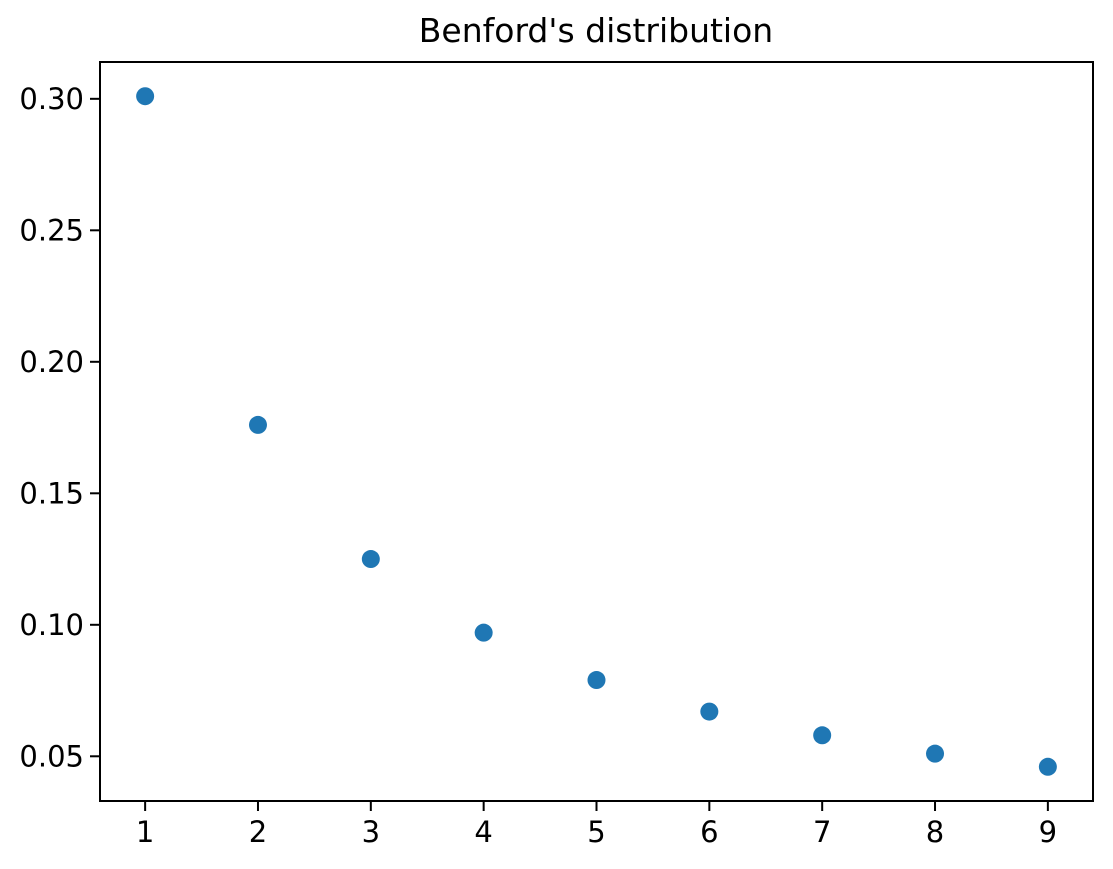 The image size is (1113, 869). I want to click on y-tick-label: 0.25, so click(51, 230).